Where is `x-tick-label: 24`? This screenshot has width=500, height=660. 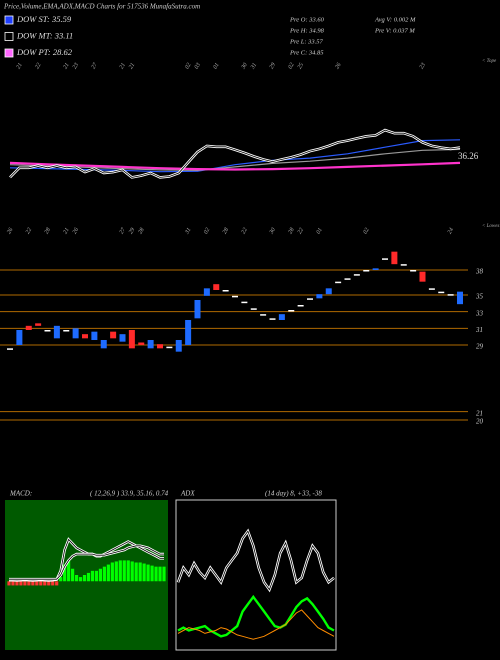 x-tick-label: 24 is located at coordinates (450, 231).